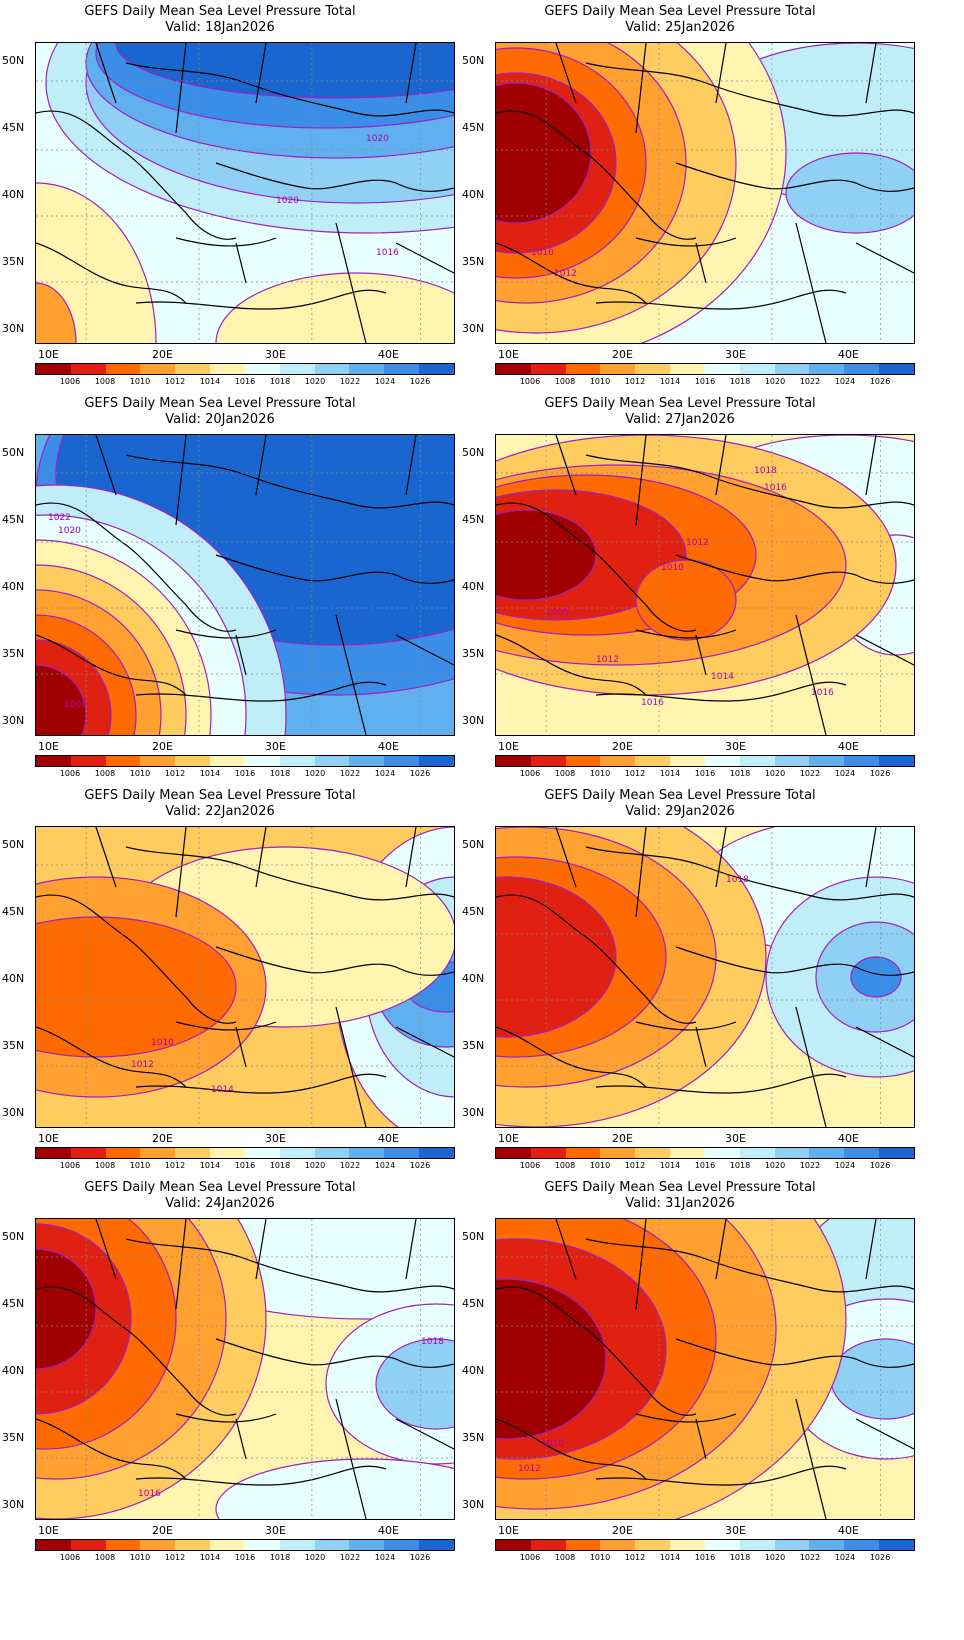 This screenshot has width=964, height=1640. I want to click on map-canvas: 1018 1016 1012 1010 1006 1012 1014 1016 1016, so click(705, 585).